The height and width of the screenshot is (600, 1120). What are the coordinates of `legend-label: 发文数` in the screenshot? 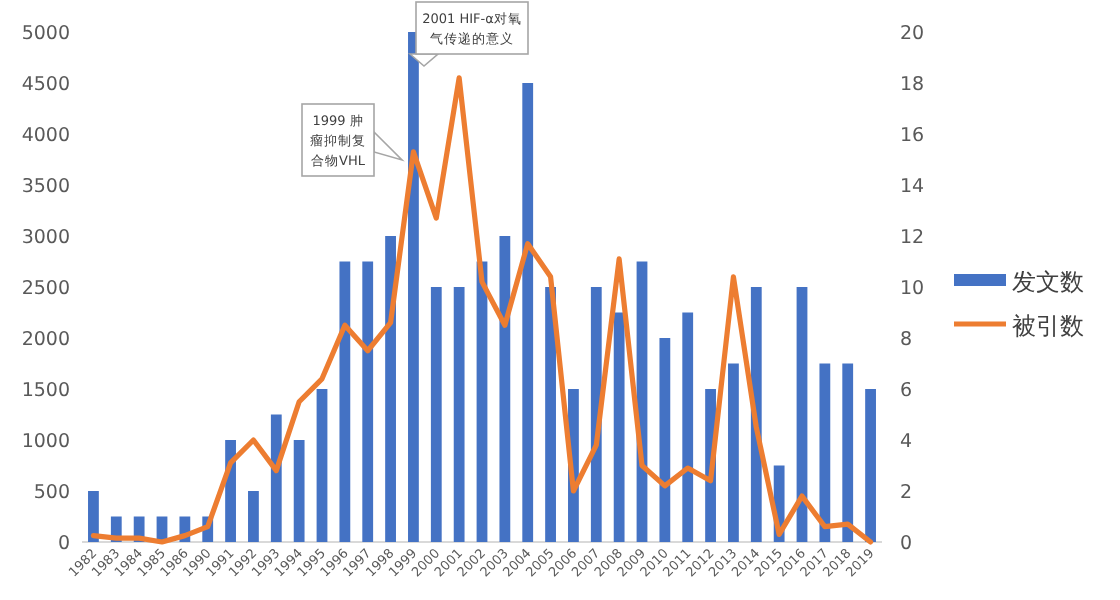 It's located at (1048, 282).